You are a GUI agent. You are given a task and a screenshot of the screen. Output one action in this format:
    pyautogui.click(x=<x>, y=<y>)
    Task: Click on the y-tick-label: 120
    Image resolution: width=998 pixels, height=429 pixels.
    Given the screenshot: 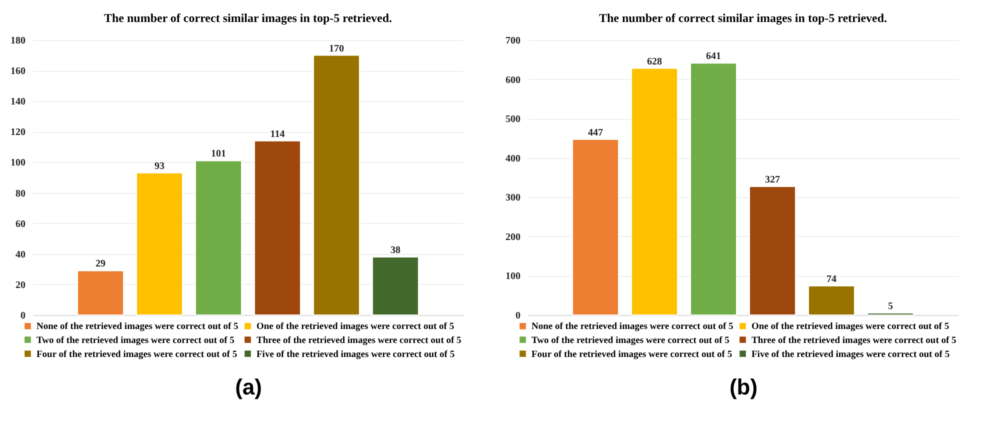 What is the action you would take?
    pyautogui.click(x=18, y=132)
    